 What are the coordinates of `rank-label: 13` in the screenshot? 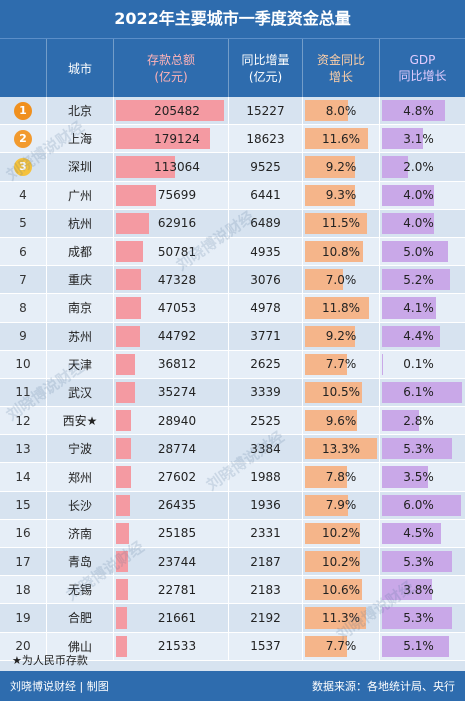 It's located at (23, 448).